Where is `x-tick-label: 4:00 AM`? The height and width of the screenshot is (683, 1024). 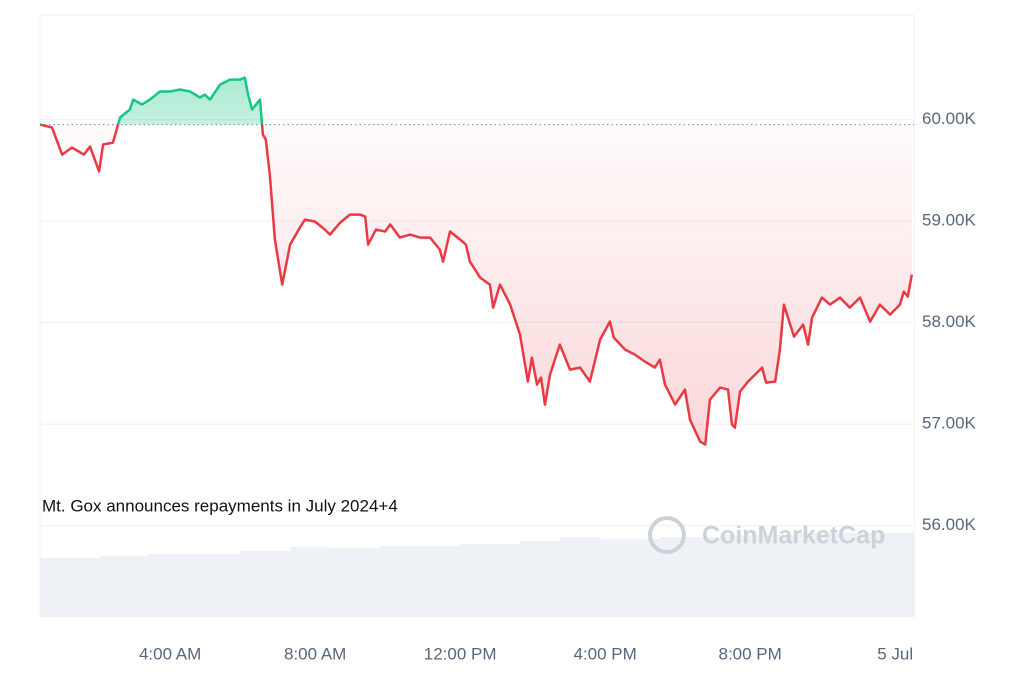
x-tick-label: 4:00 AM is located at coordinates (170, 653).